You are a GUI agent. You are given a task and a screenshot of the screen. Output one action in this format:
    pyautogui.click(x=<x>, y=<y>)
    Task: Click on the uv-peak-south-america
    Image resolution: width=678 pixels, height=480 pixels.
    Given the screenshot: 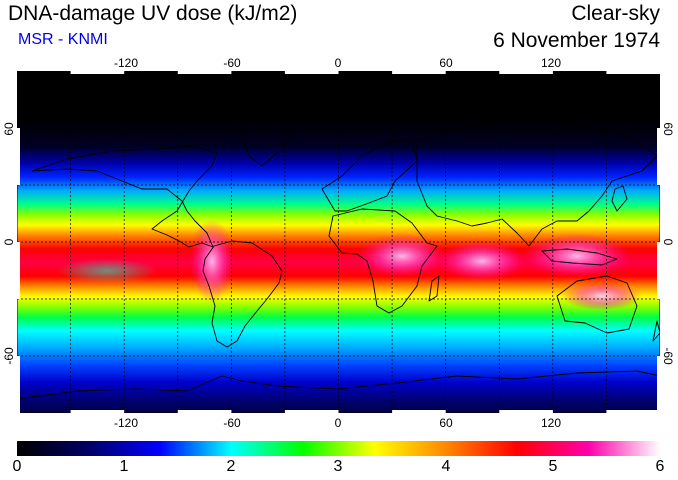 What is the action you would take?
    pyautogui.click(x=212, y=261)
    